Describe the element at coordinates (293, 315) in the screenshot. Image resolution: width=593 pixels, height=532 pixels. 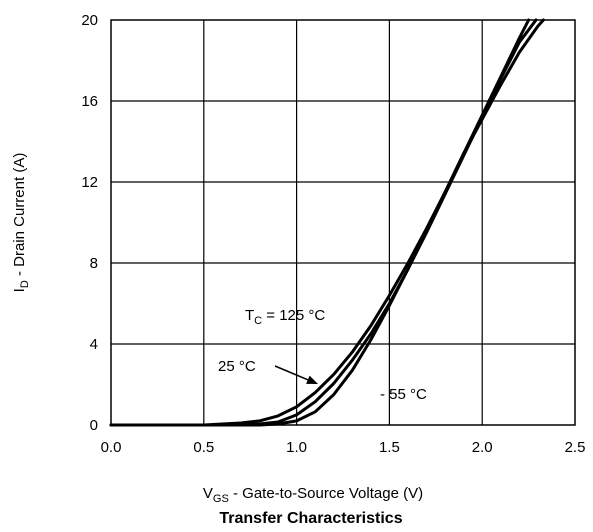
I see `annotation-tc-125-rest: = 125 °C` at that location.